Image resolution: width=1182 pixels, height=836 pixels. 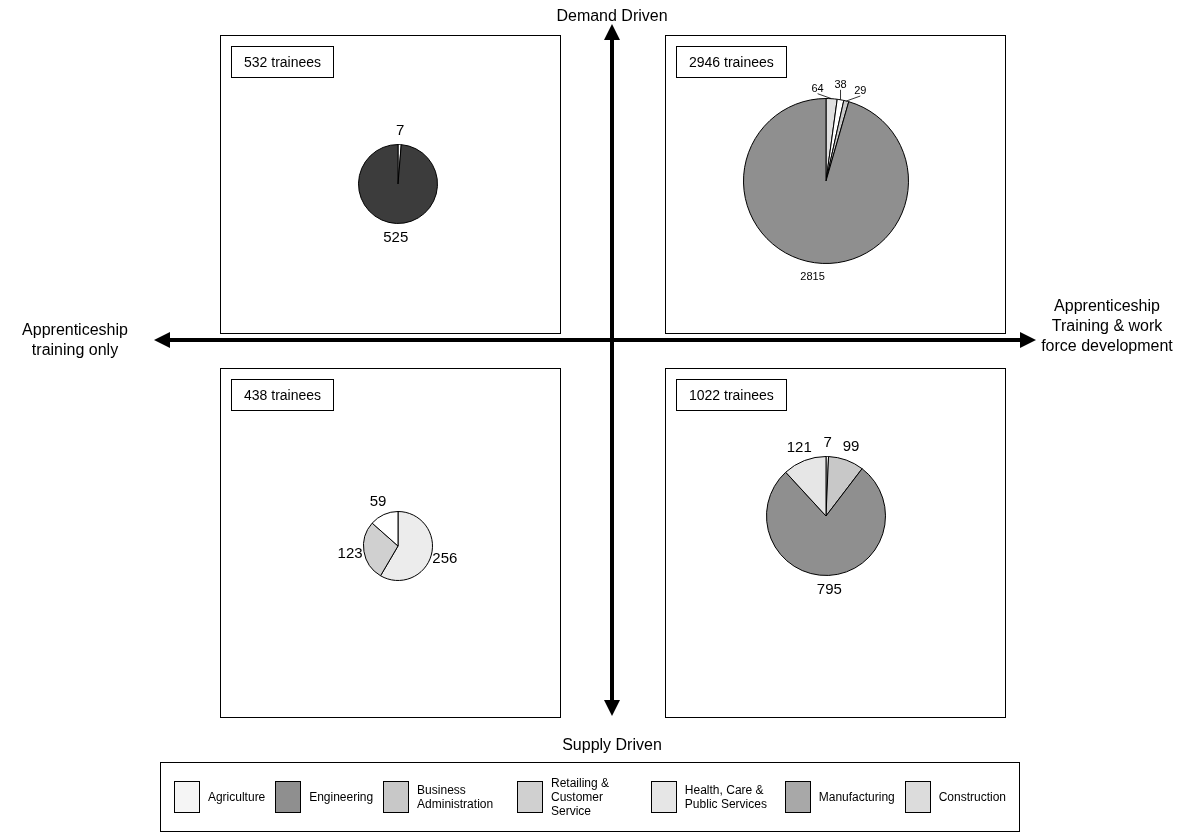 I want to click on chart-title: 438 trainees, so click(x=283, y=395).